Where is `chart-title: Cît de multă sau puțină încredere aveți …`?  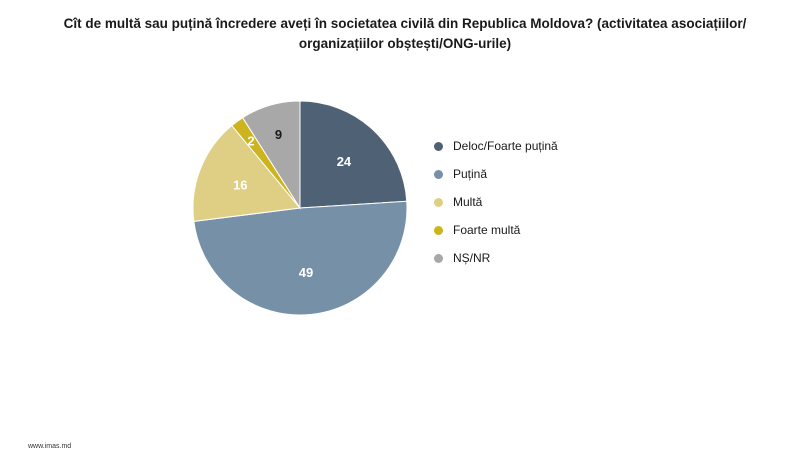
chart-title: Cît de multă sau puțină încredere aveți … is located at coordinates (405, 33).